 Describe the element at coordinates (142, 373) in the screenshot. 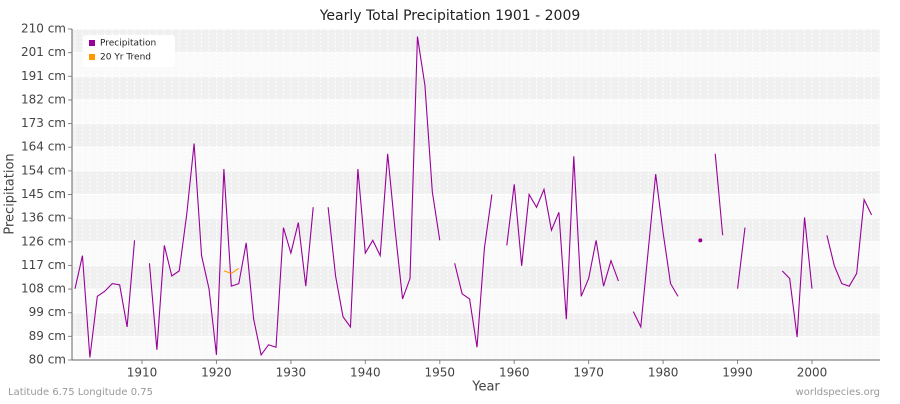

I see `x-tick-label: 1910` at that location.